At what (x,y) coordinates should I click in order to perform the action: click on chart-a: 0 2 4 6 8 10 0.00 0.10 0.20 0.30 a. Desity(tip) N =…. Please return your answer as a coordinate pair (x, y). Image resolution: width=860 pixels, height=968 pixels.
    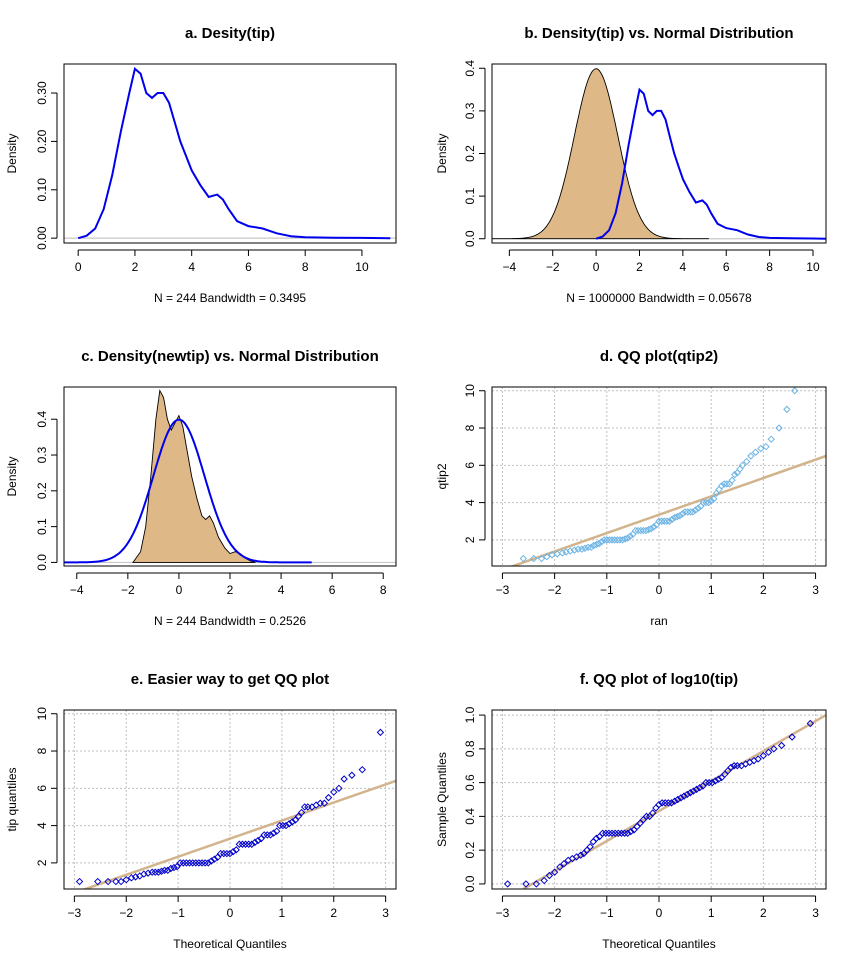
    Looking at the image, I should click on (201, 165).